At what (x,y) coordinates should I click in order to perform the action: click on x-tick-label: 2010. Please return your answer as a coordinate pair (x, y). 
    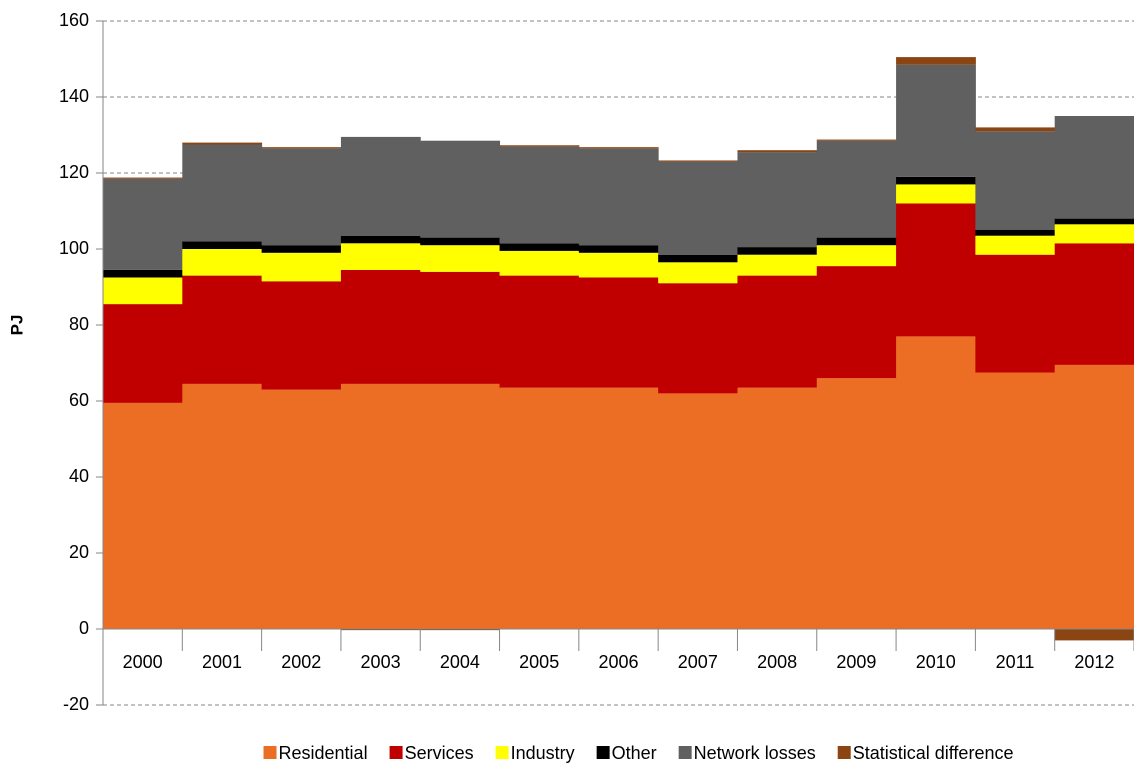
    Looking at the image, I should click on (936, 662).